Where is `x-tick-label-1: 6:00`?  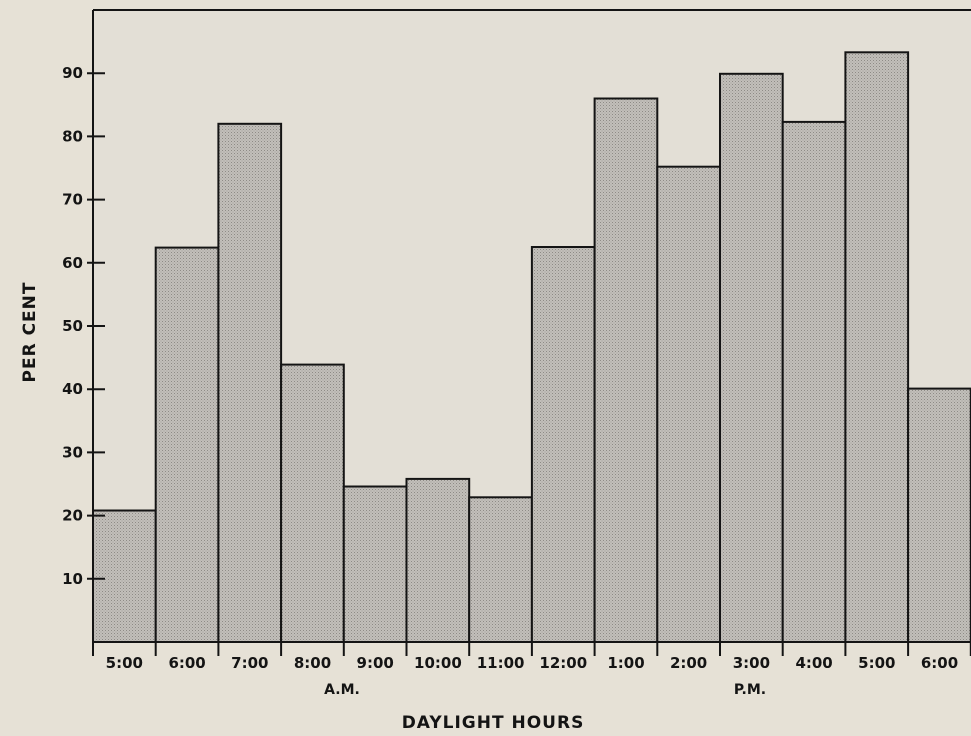
x-tick-label-1: 6:00 is located at coordinates (186, 663).